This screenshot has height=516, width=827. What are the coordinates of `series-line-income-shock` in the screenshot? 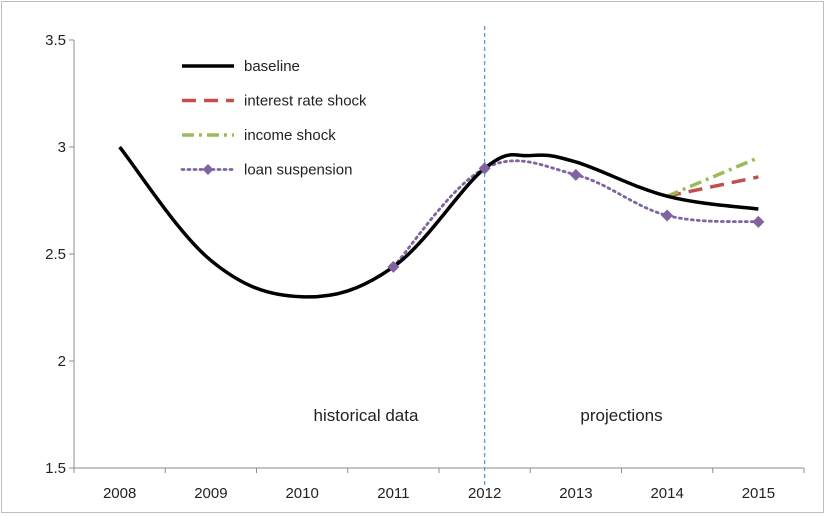 It's located at (713, 177).